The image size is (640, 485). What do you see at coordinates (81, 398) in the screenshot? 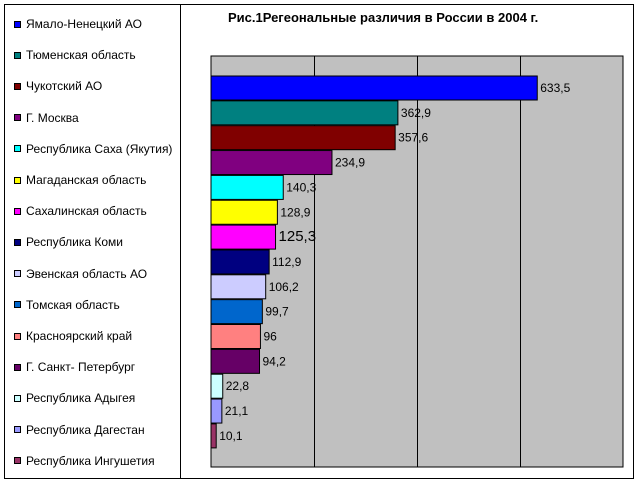
I see `legend-label: Республика Адыгея` at bounding box center [81, 398].